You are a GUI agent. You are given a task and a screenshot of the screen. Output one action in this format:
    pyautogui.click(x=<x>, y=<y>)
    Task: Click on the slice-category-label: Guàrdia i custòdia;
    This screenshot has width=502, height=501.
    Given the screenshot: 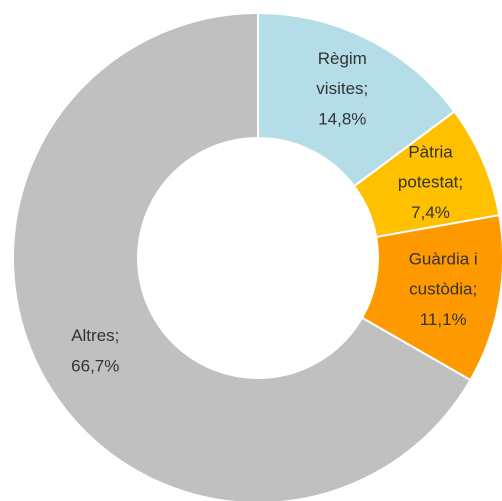 What is the action you would take?
    pyautogui.click(x=443, y=274)
    